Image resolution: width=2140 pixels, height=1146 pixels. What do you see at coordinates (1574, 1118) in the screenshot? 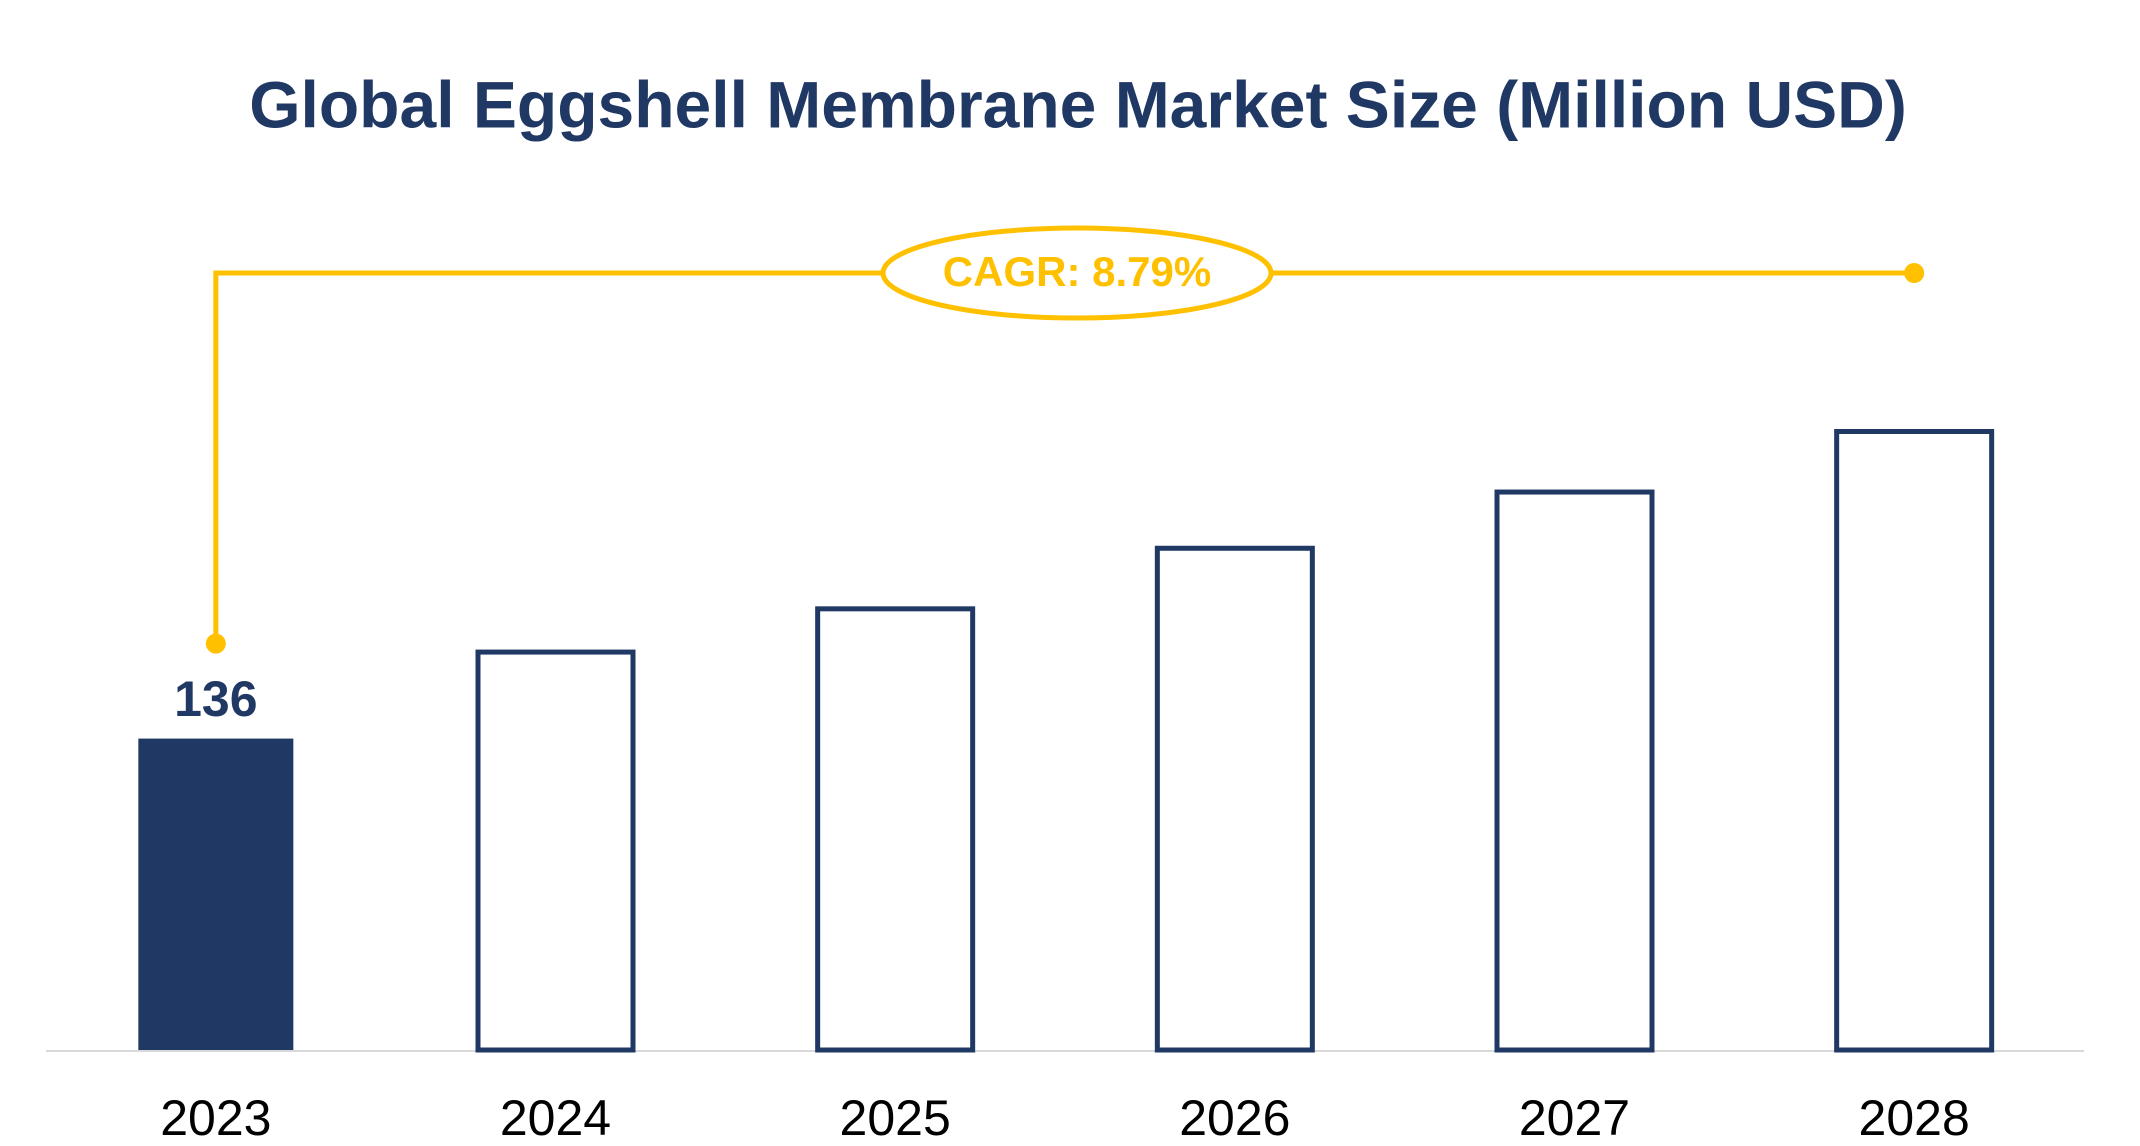
I see `x-tick-label: 2027` at bounding box center [1574, 1118].